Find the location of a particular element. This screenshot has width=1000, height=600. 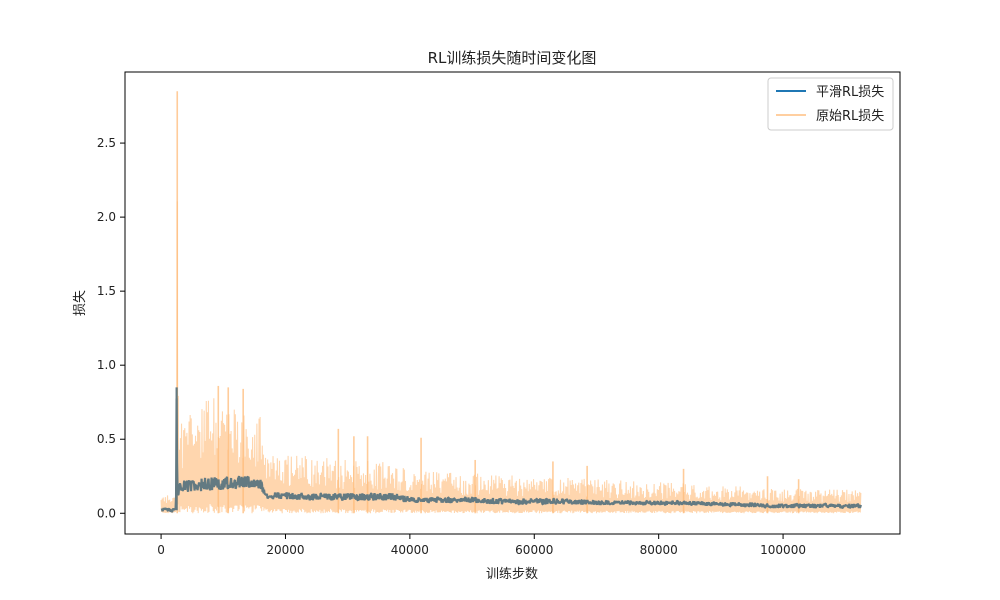

y-tick-label: 0.0 is located at coordinates (106, 513).